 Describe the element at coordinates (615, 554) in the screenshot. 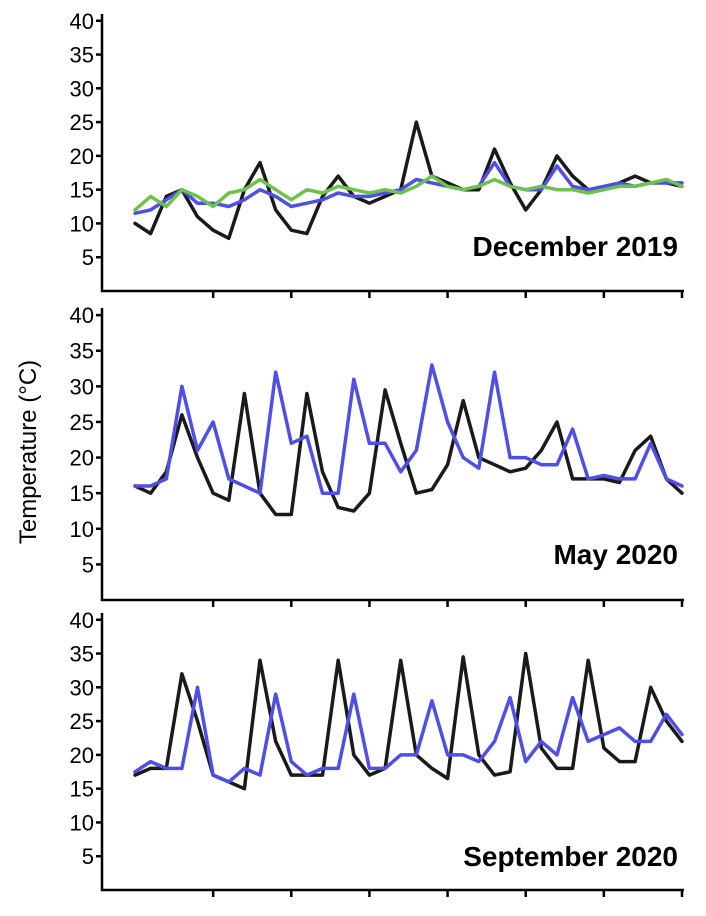

I see `panel-title: May 2020` at that location.